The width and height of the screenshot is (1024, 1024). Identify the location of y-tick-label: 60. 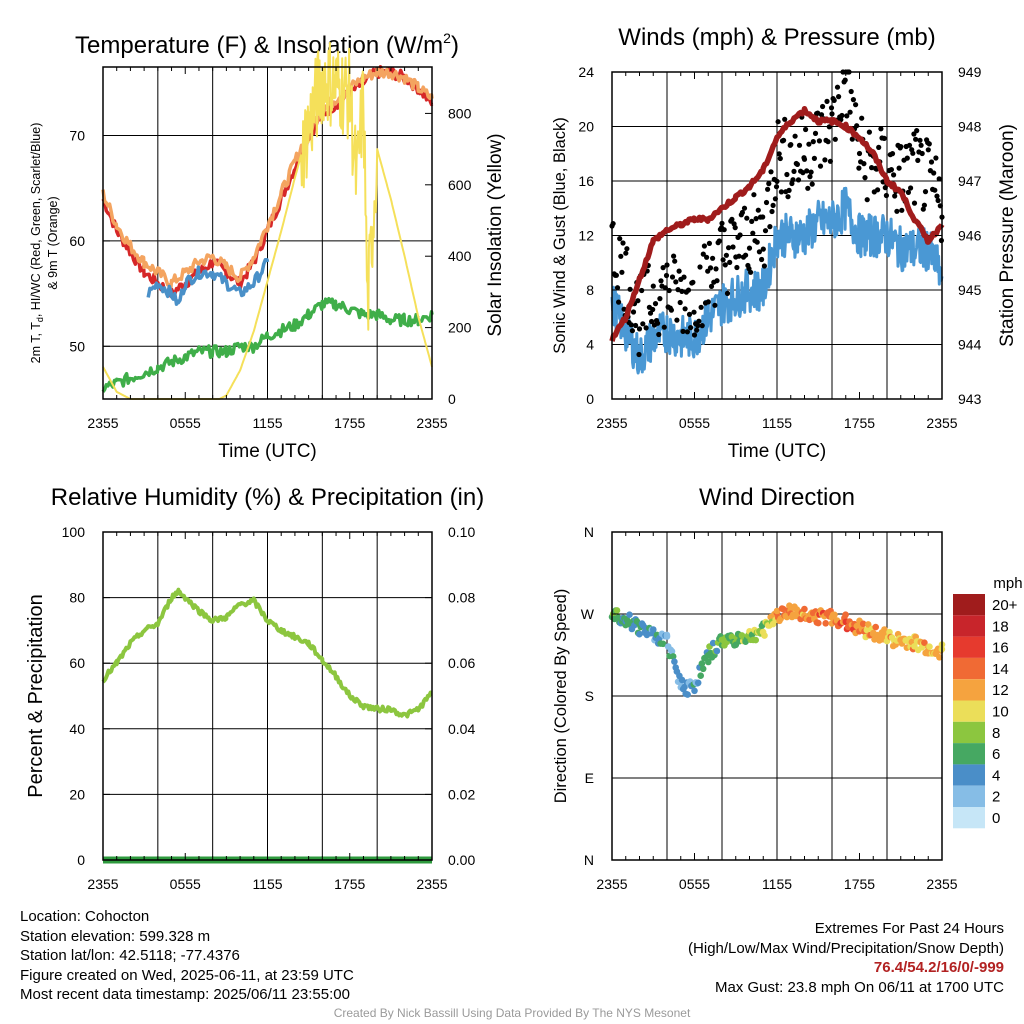
(77, 241).